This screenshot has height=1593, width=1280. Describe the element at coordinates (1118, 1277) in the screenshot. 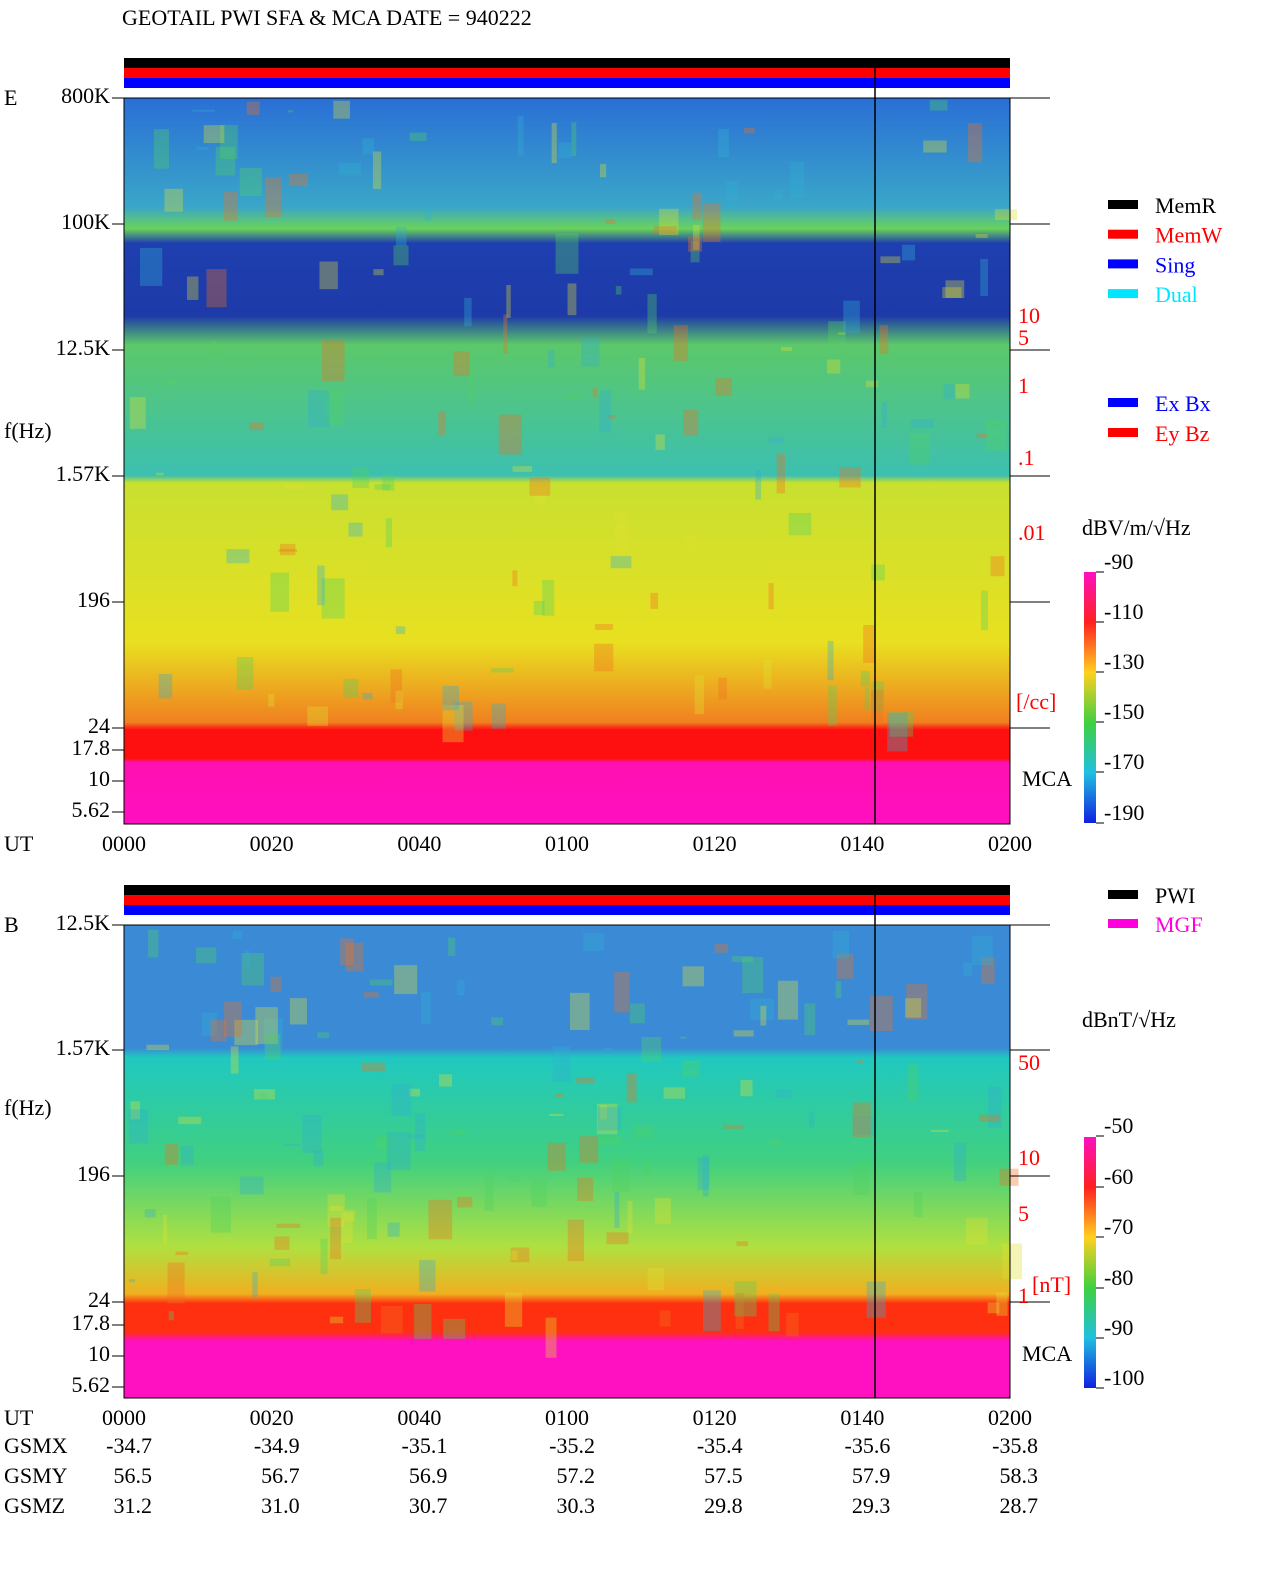

I see `colorbar-tick-label: -80` at that location.